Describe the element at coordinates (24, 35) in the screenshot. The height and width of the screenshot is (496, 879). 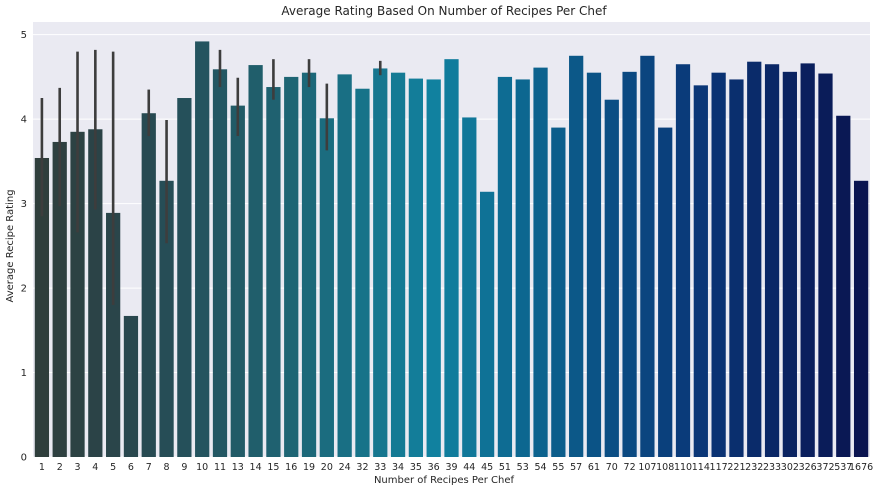
I see `y-tick-label: 5` at that location.